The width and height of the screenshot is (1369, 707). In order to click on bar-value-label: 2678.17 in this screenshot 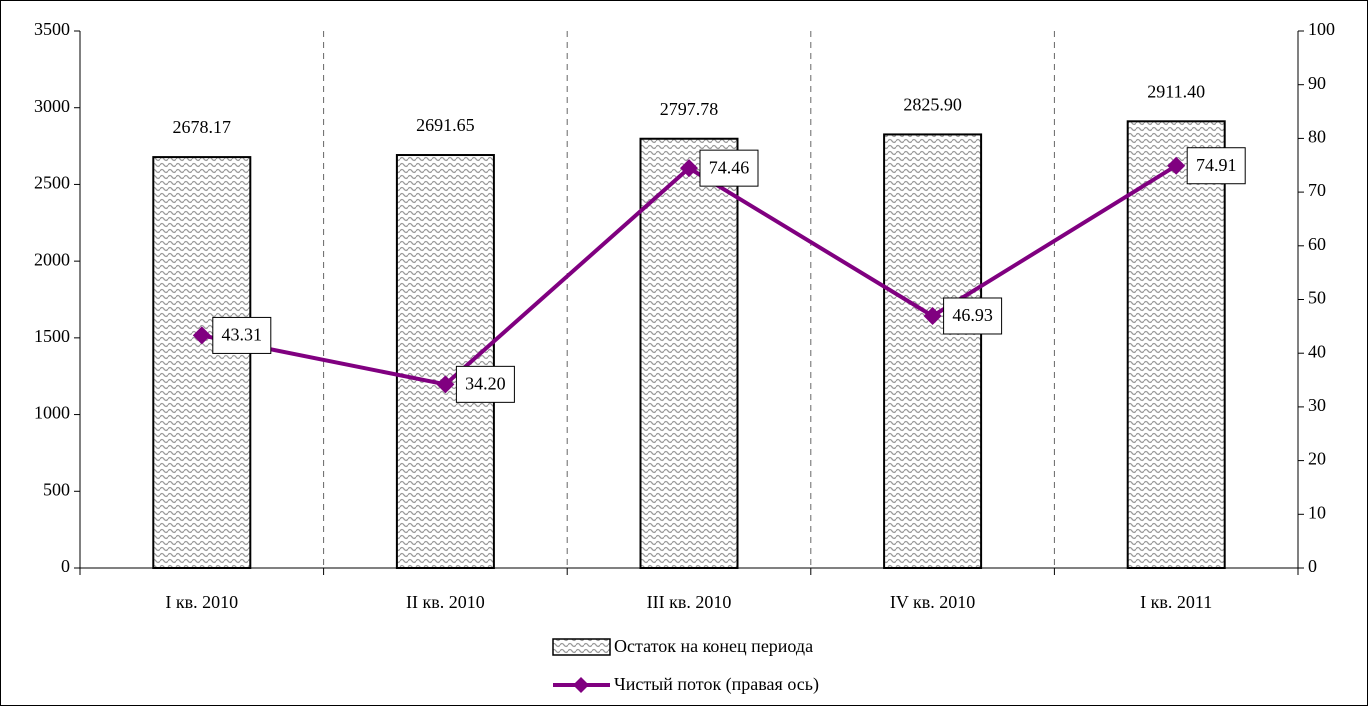, I will do `click(202, 127)`.